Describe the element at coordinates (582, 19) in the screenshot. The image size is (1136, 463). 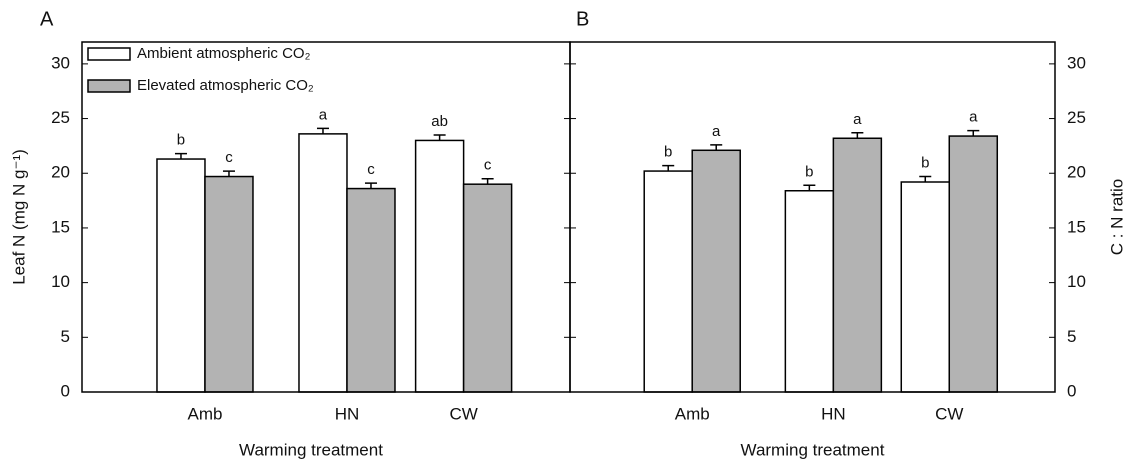
I see `panel-label: B` at that location.